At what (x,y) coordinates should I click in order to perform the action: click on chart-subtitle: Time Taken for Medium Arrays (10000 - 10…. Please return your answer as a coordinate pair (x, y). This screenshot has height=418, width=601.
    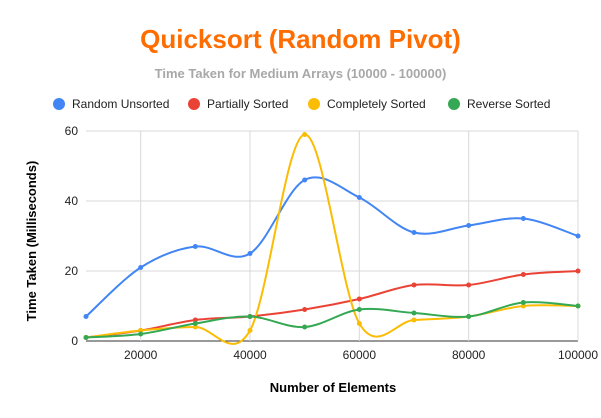
    Looking at the image, I should click on (300, 73).